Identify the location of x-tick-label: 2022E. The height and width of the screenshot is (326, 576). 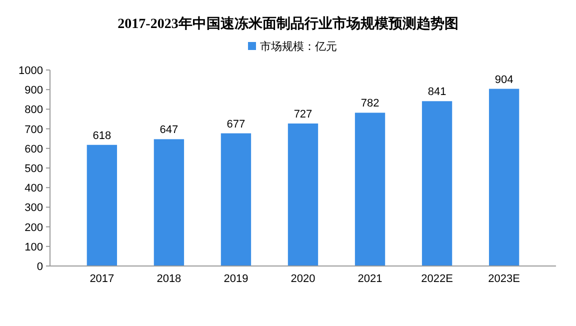
(437, 279).